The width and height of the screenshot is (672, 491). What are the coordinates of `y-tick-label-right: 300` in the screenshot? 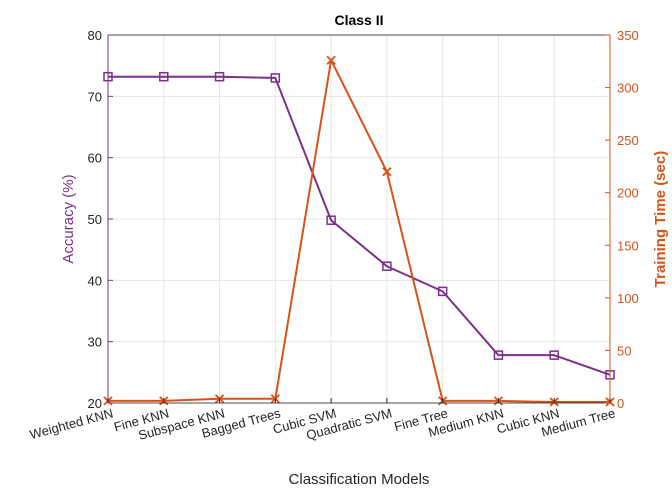 It's located at (628, 88).